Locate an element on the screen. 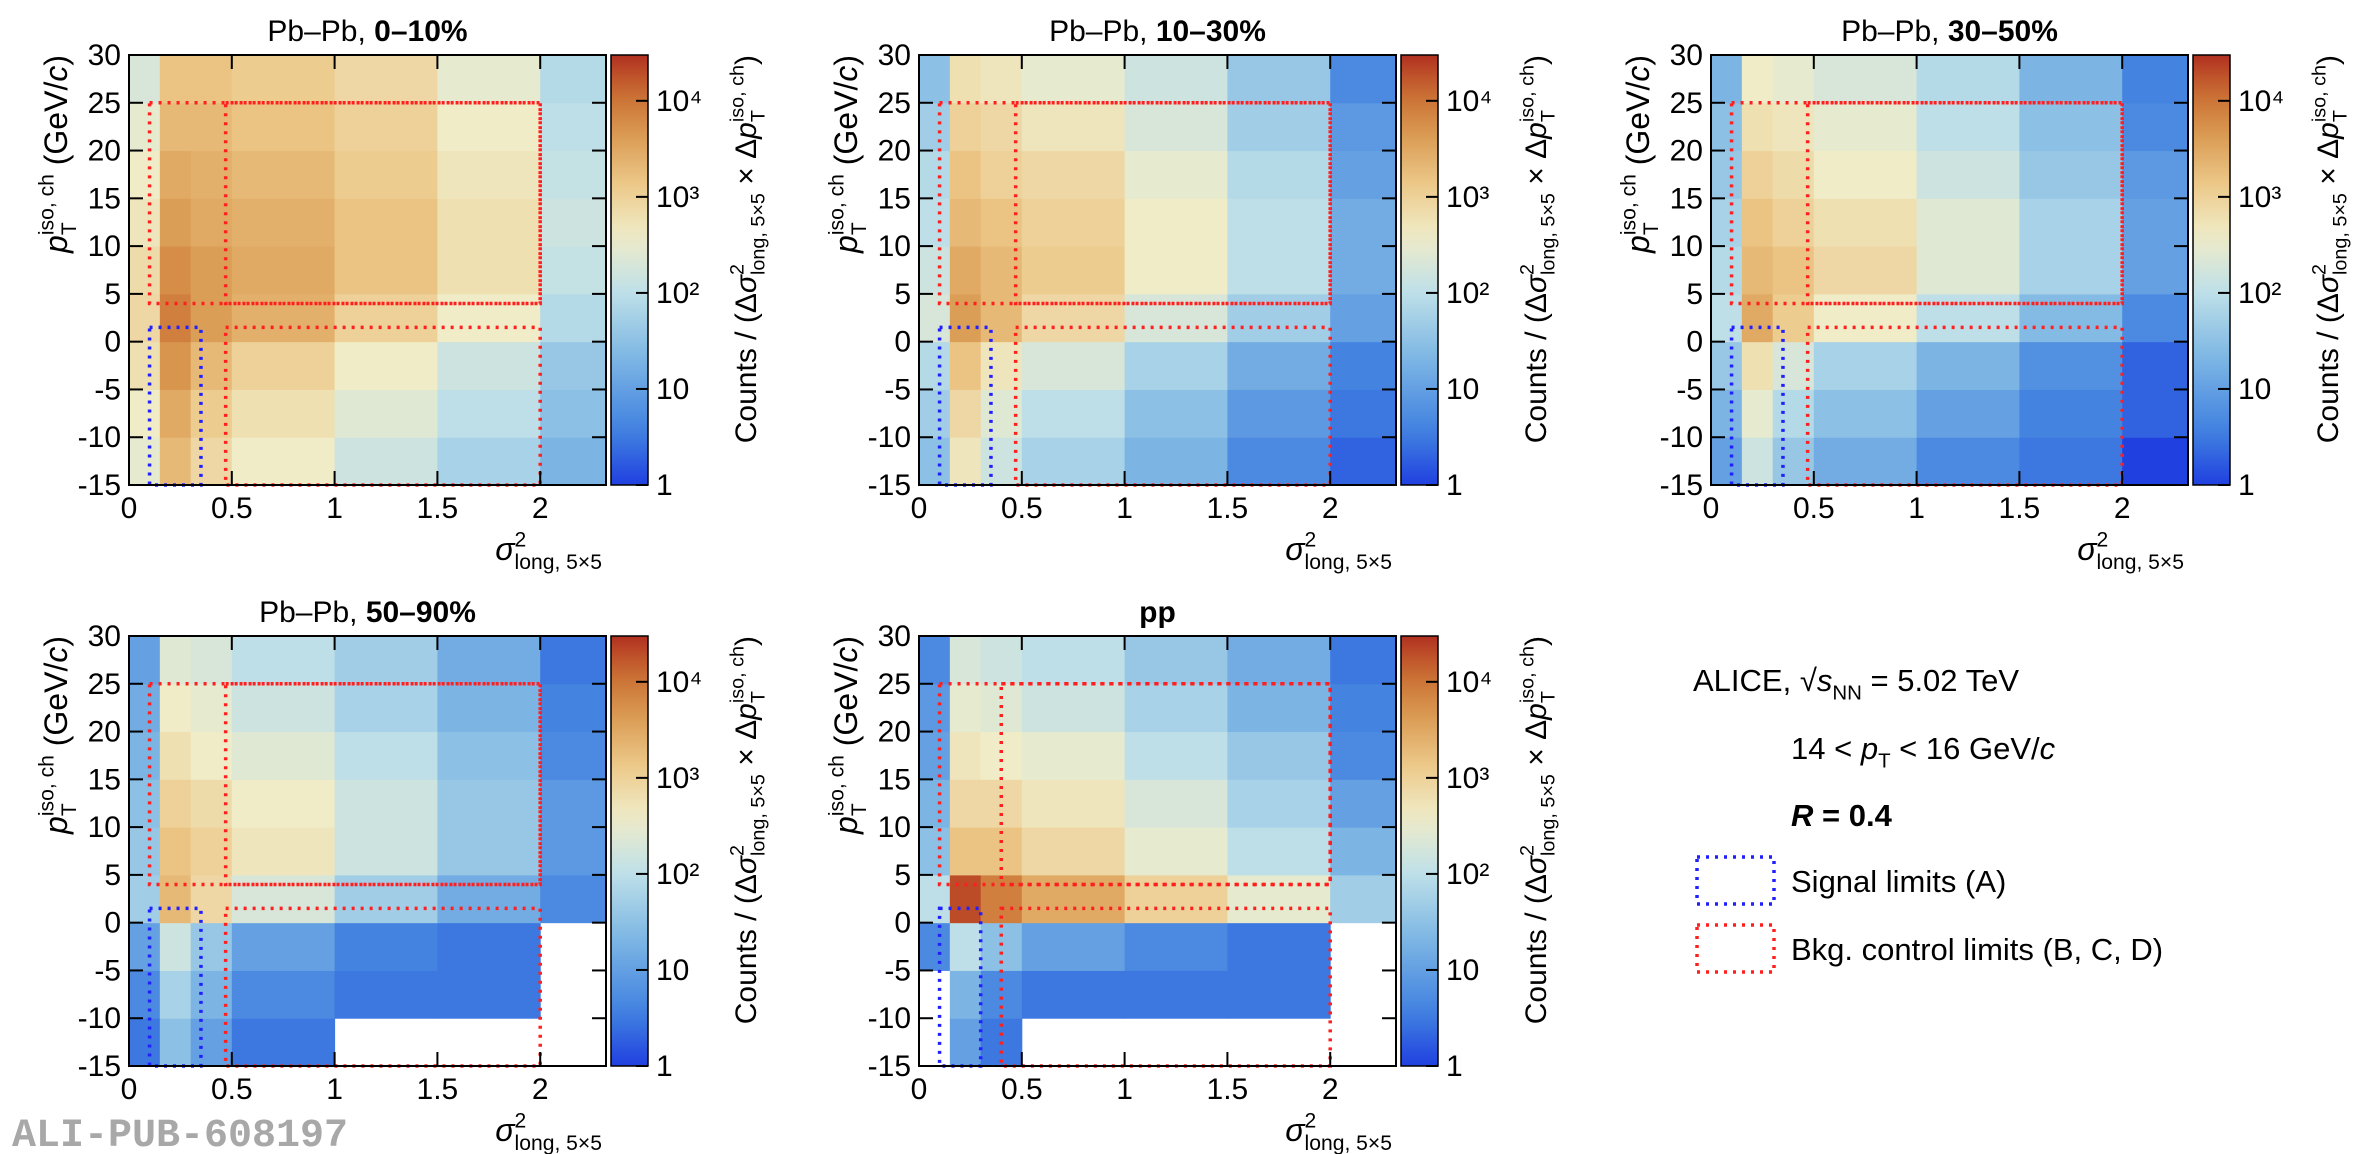 This screenshot has width=2362, height=1154. text-part: pp is located at coordinates (1157, 612).